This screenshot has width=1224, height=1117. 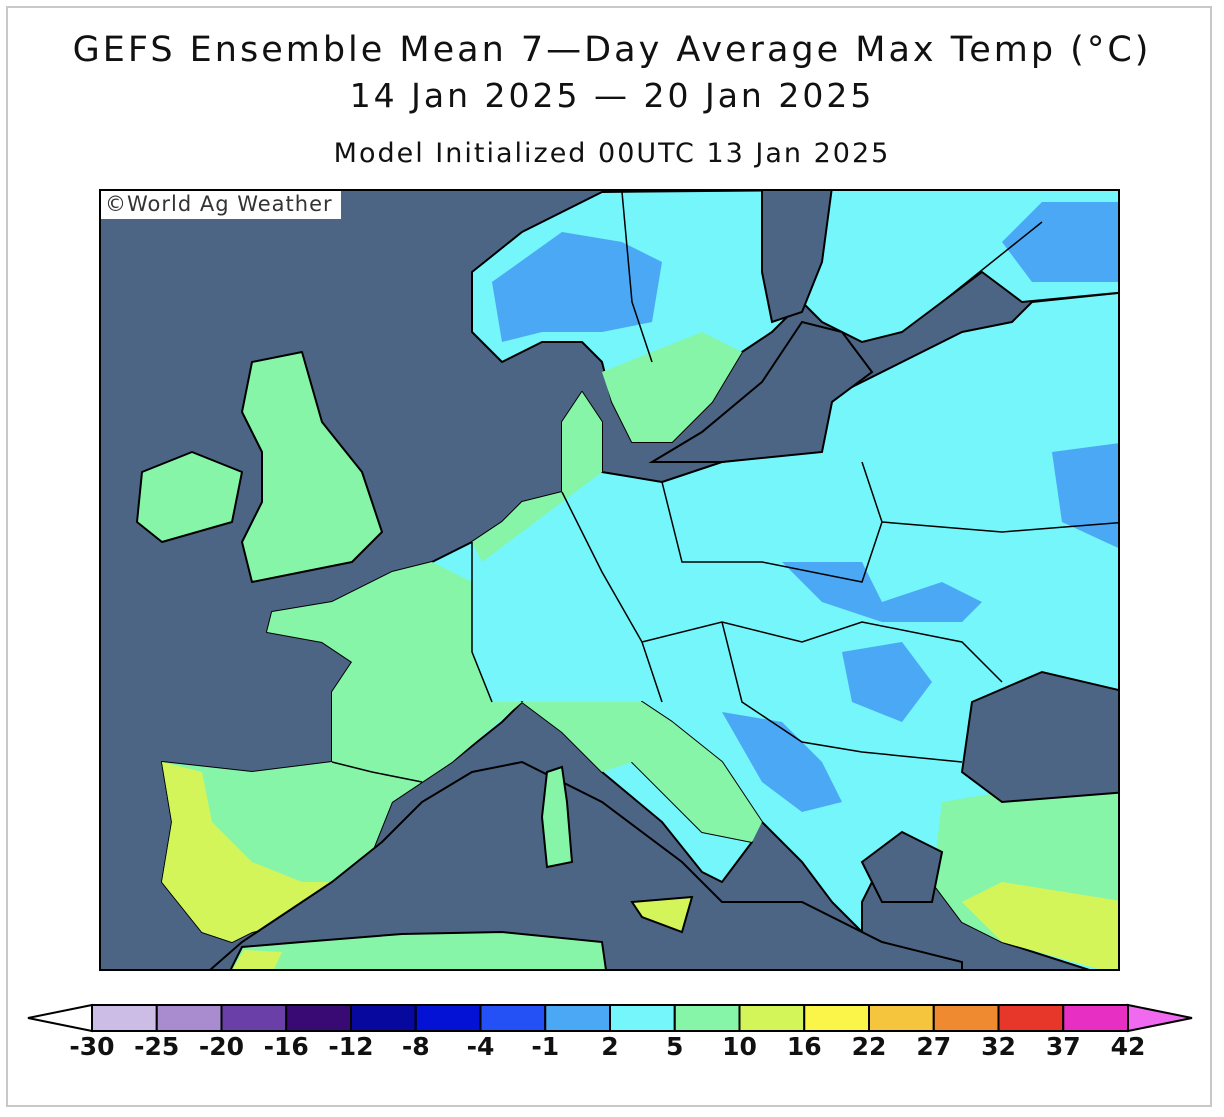 What do you see at coordinates (312, 467) in the screenshot?
I see `uk` at bounding box center [312, 467].